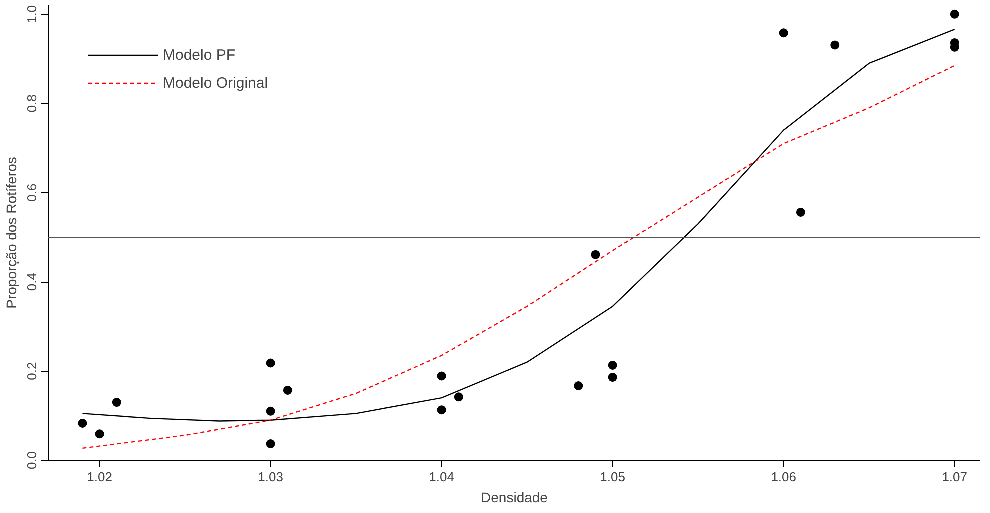  Describe the element at coordinates (783, 477) in the screenshot. I see `x-tick-label: 1.06` at that location.